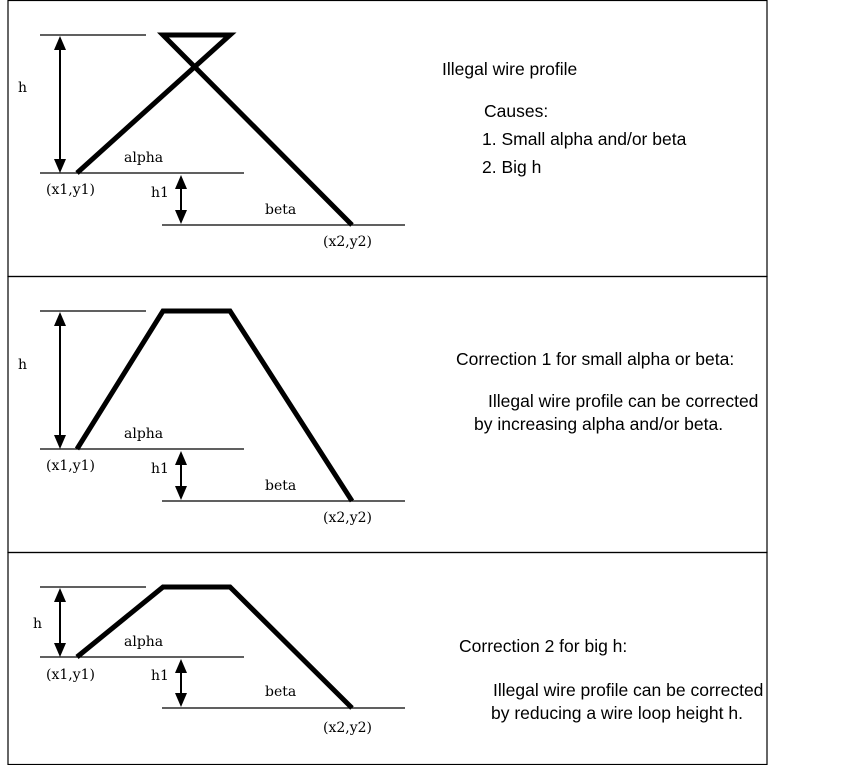 This screenshot has width=851, height=765. I want to click on panel-2-line-1: Illegal wire profile can be corrected, so click(623, 401).